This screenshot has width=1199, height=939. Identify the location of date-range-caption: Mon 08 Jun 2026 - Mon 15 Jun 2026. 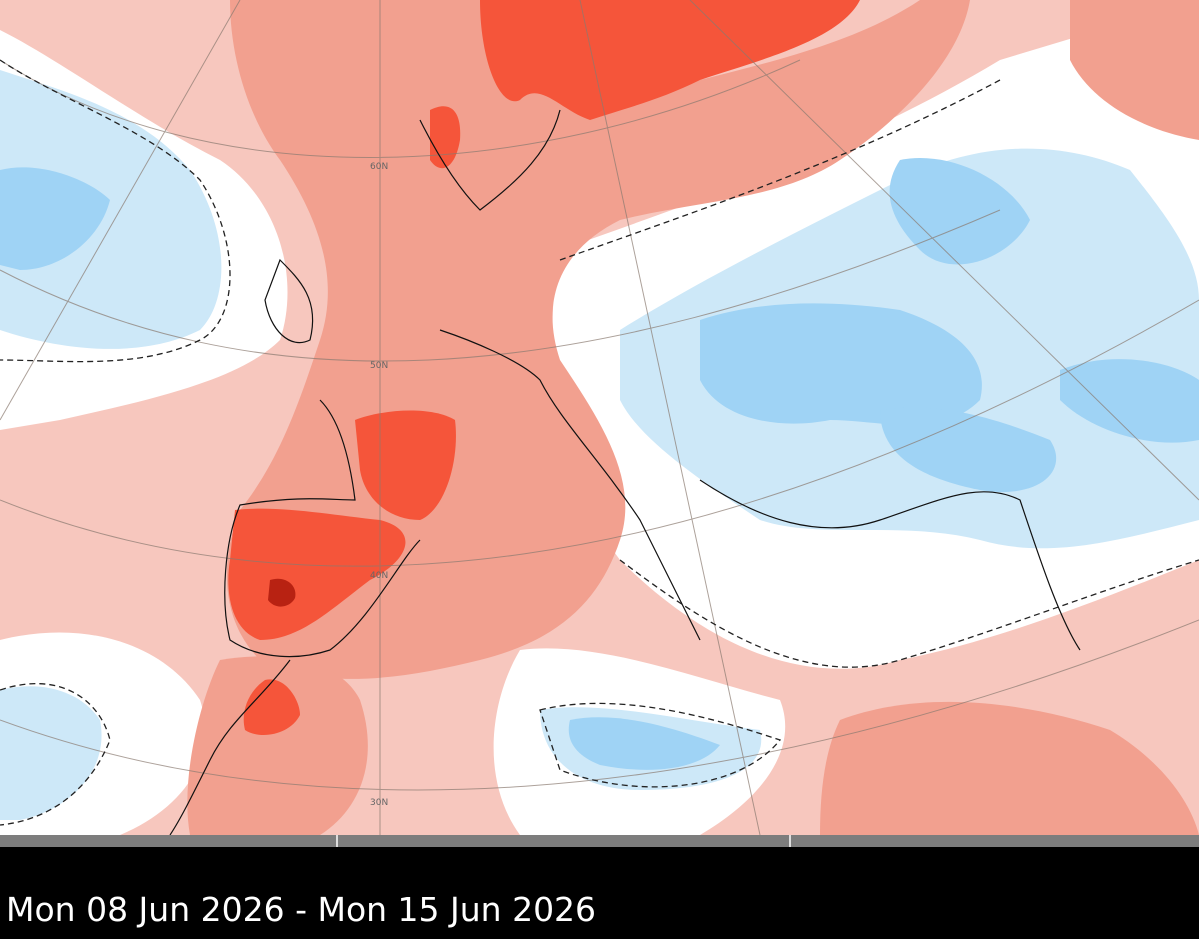
(301, 909).